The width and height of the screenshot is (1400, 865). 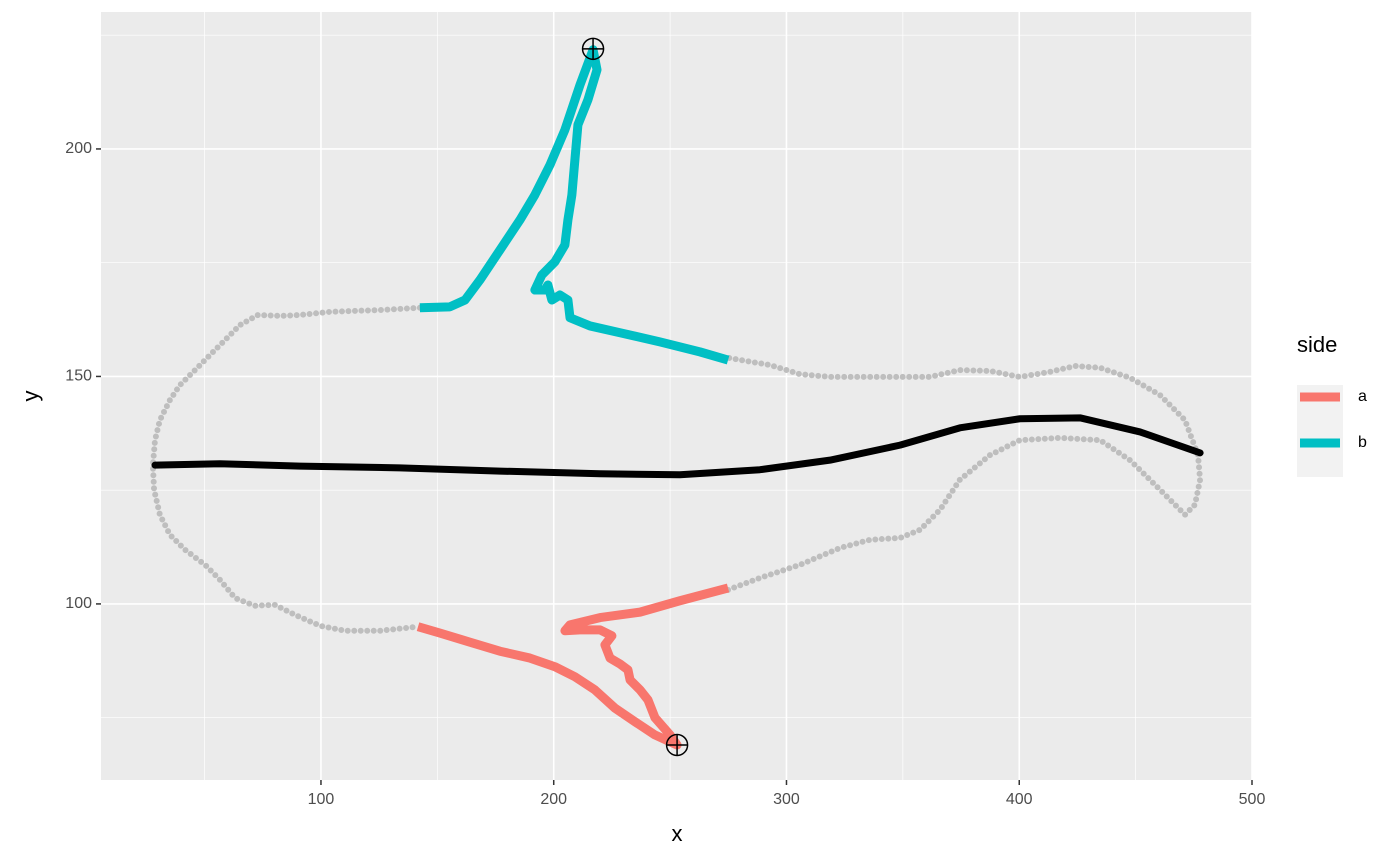 What do you see at coordinates (78, 148) in the screenshot?
I see `y-tick-label: 200` at bounding box center [78, 148].